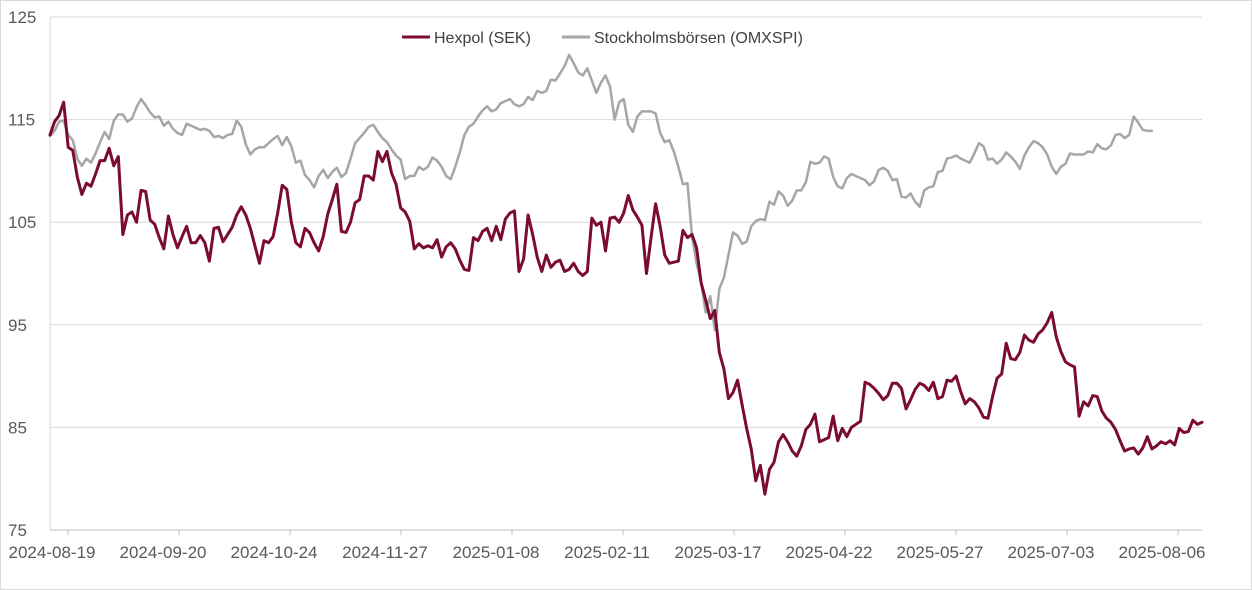 The width and height of the screenshot is (1252, 590). Describe the element at coordinates (1162, 552) in the screenshot. I see `x-tick-label: 2025-08-06` at that location.